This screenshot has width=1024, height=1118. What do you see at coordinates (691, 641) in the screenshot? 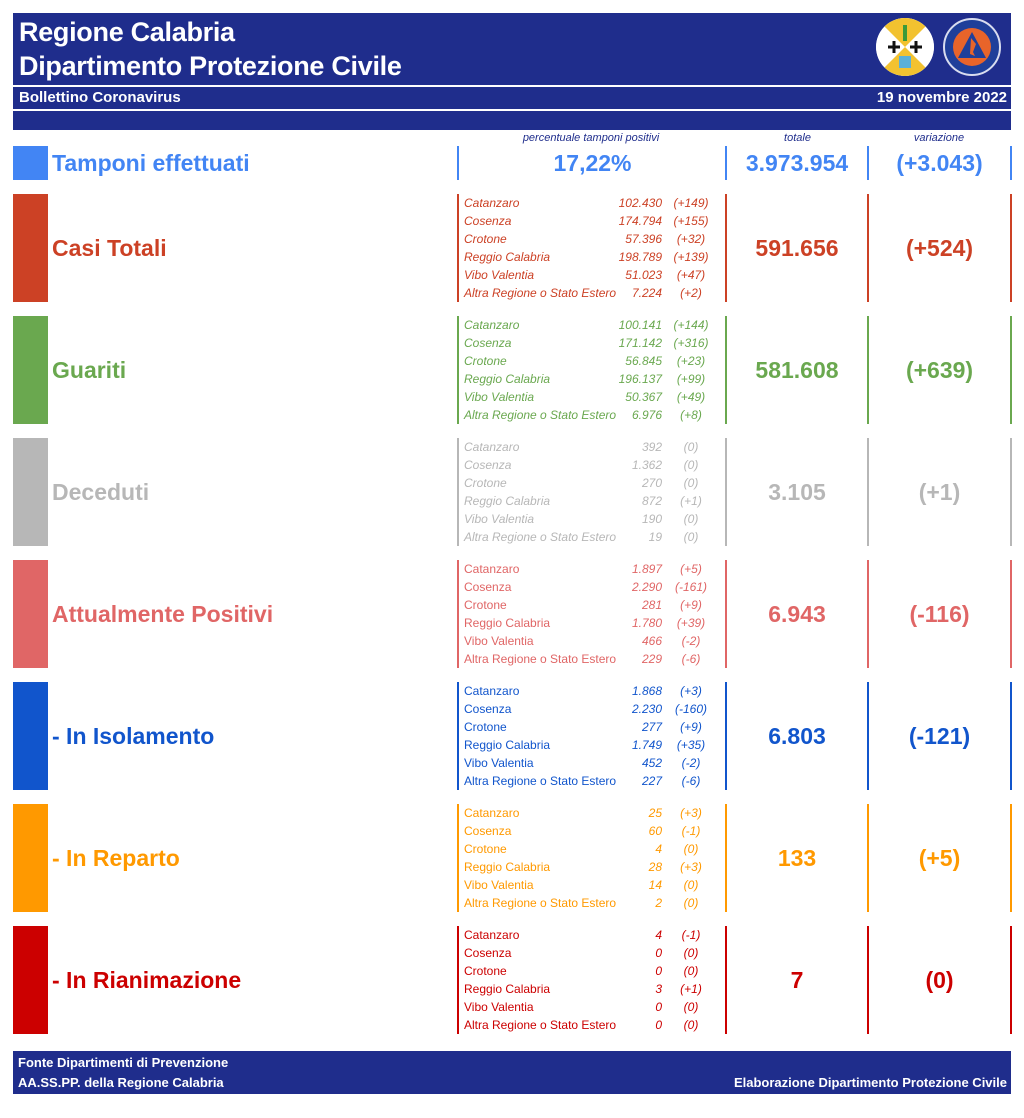
I see `province-variation: (-2)` at bounding box center [691, 641].